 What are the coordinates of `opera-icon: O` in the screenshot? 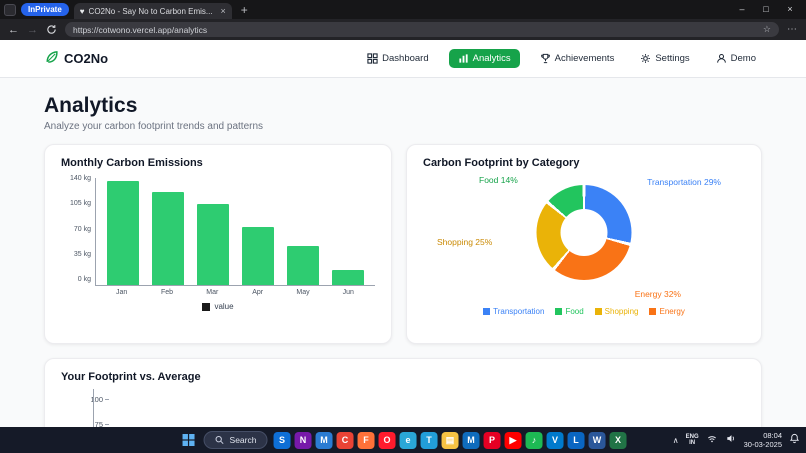 It's located at (387, 440).